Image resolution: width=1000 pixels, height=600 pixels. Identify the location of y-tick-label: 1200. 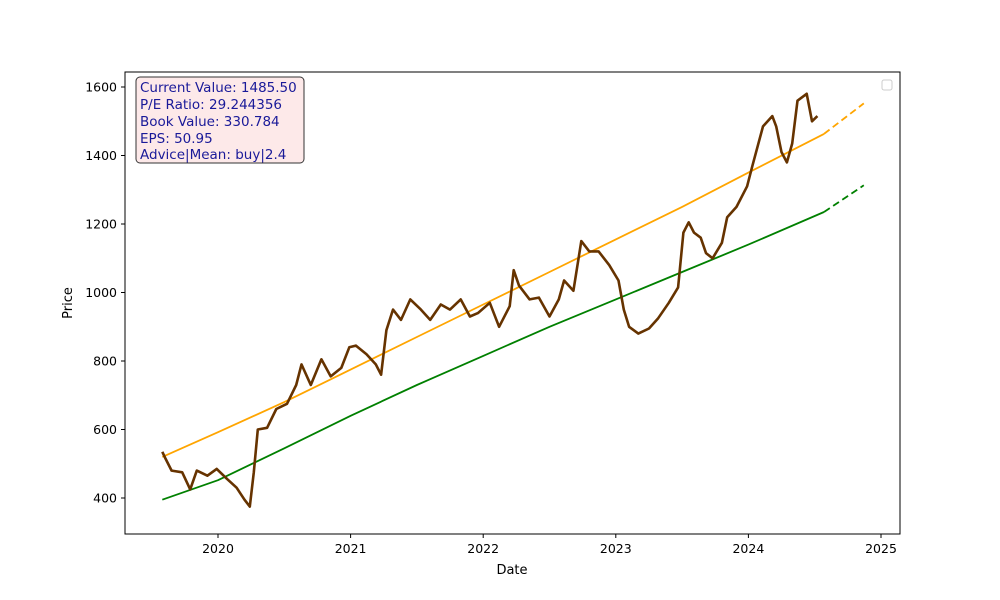
(101, 224).